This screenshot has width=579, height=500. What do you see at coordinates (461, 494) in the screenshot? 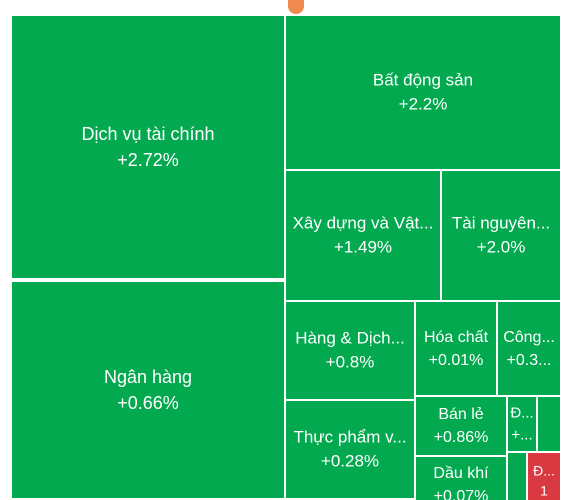
I see `tile-change: +0.07%` at bounding box center [461, 494].